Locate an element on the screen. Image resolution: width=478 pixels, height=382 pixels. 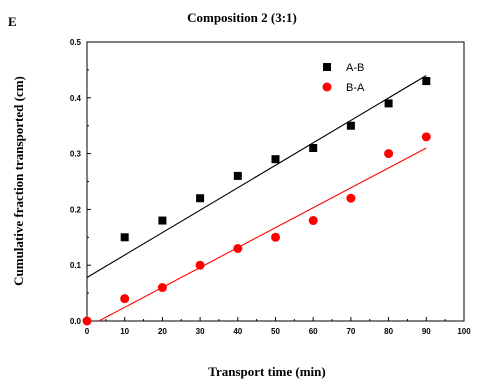
y-tick-label: 0.5 is located at coordinates (76, 42).